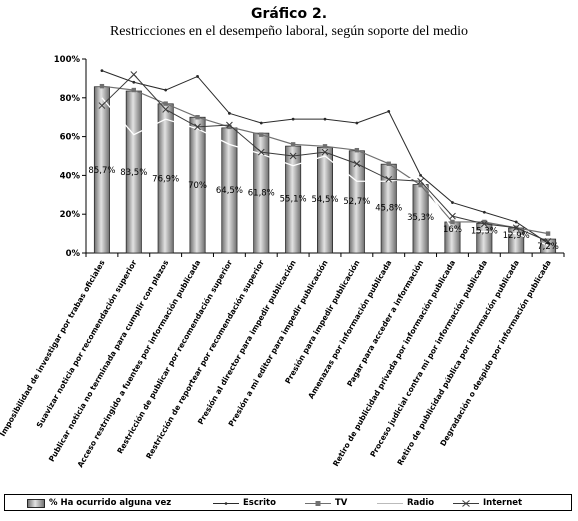  I want to click on legend-label-internet: Internet, so click(503, 503).